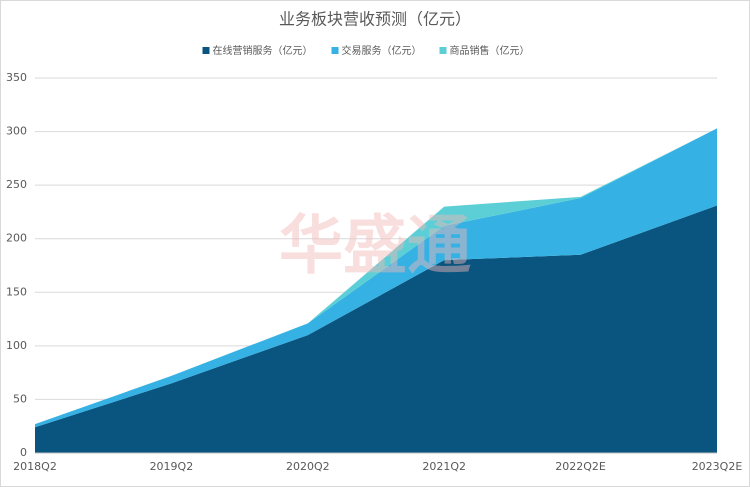 The height and width of the screenshot is (487, 750). What do you see at coordinates (375, 19) in the screenshot?
I see `chart-title: 业务板块营收预测（亿元）` at bounding box center [375, 19].